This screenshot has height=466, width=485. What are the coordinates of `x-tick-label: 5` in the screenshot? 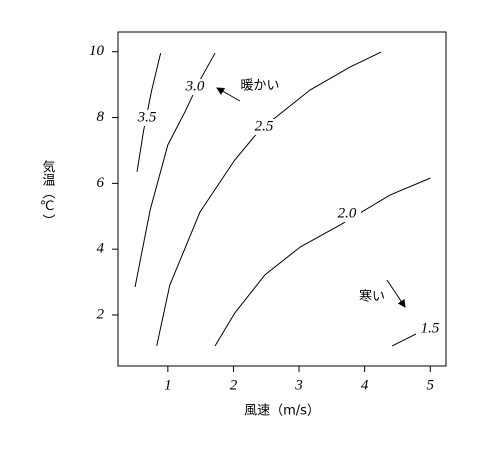 It's located at (431, 385).